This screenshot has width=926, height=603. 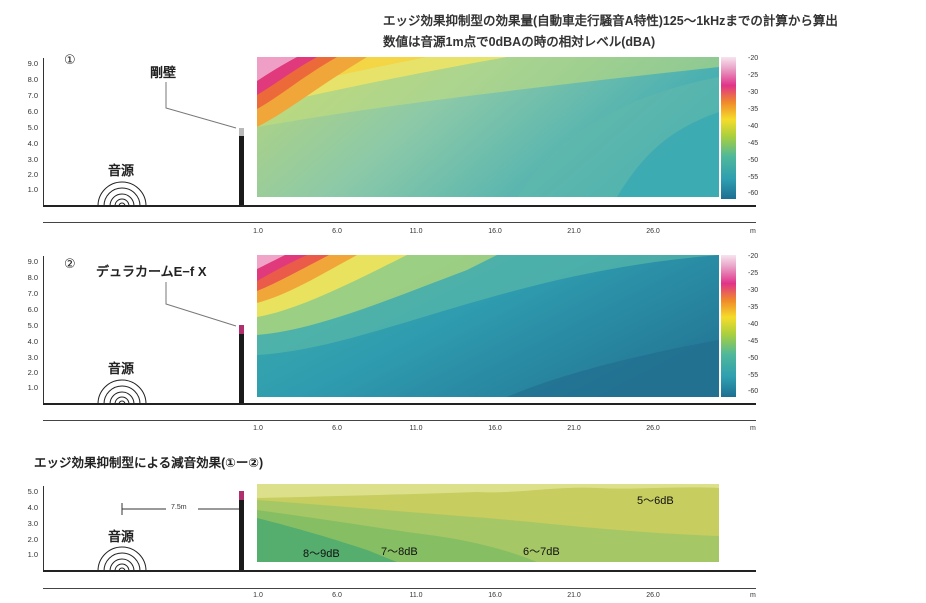 What do you see at coordinates (70, 263) in the screenshot?
I see `panel-number: ②` at bounding box center [70, 263].